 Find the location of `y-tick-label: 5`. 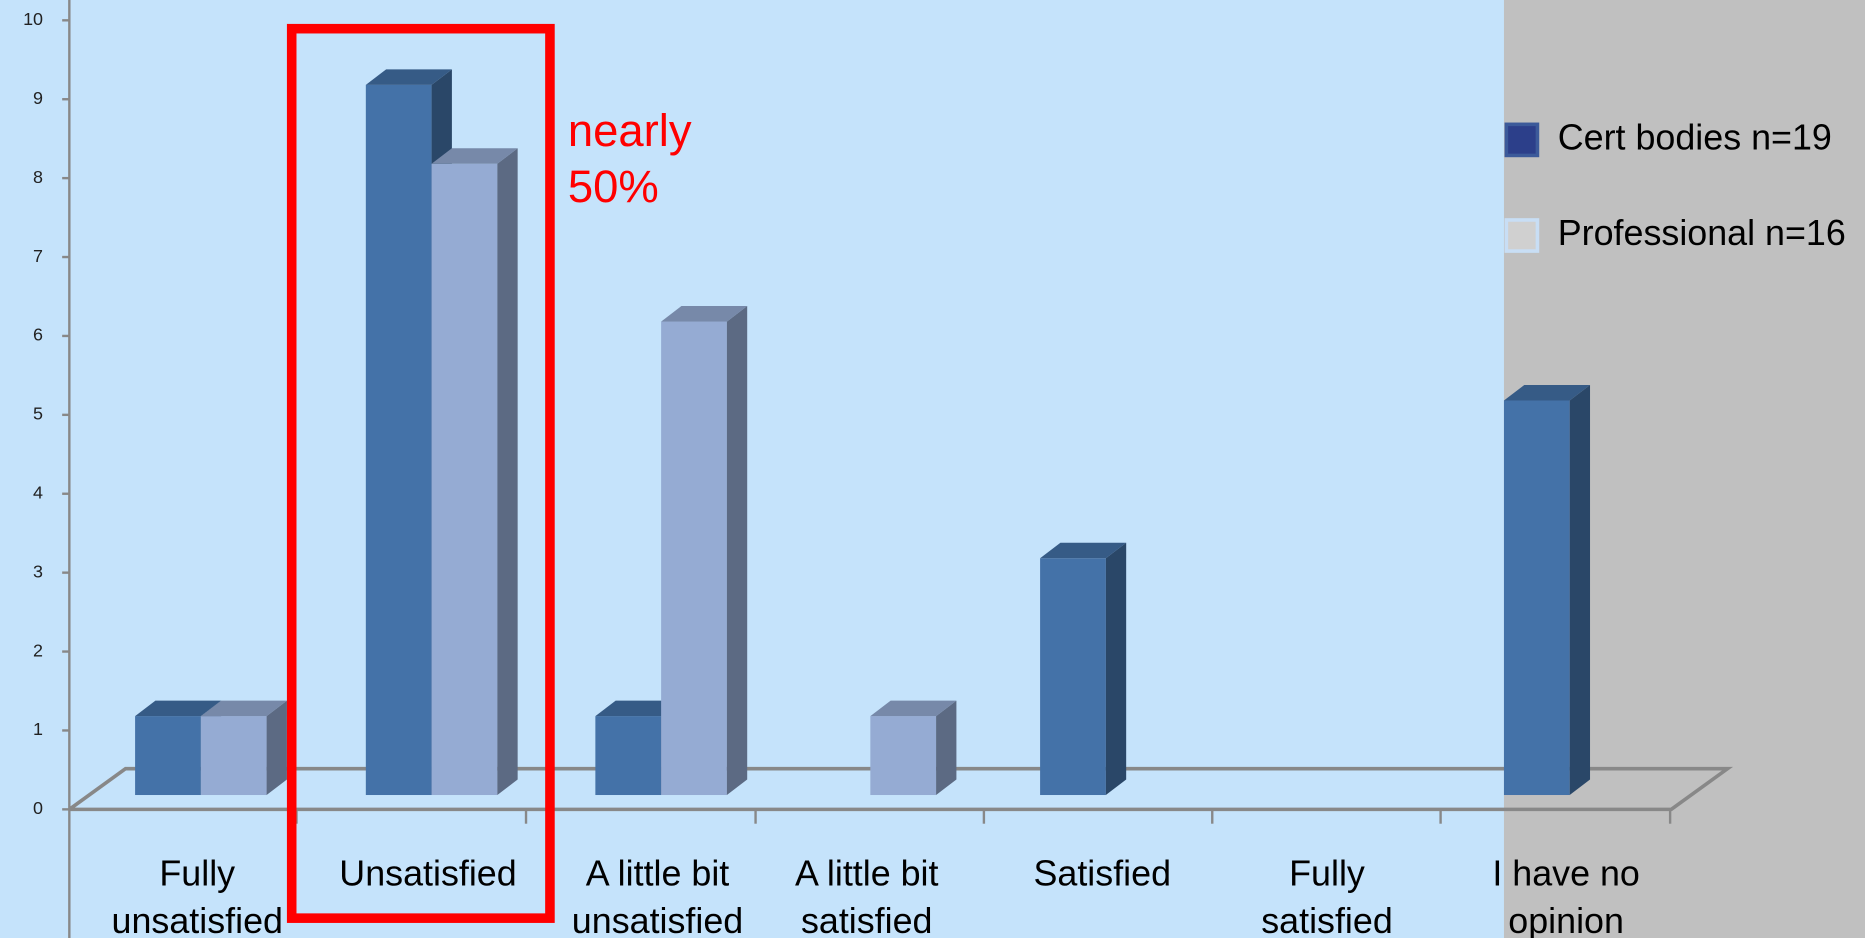

y-tick-label: 5 is located at coordinates (38, 414).